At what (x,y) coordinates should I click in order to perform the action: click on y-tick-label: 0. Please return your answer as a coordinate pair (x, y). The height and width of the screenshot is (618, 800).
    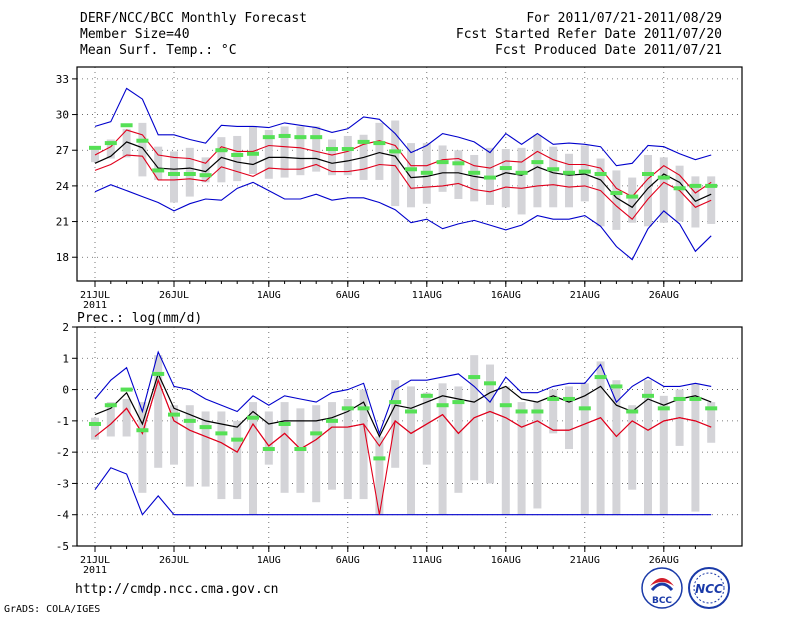
    Looking at the image, I should click on (65, 390).